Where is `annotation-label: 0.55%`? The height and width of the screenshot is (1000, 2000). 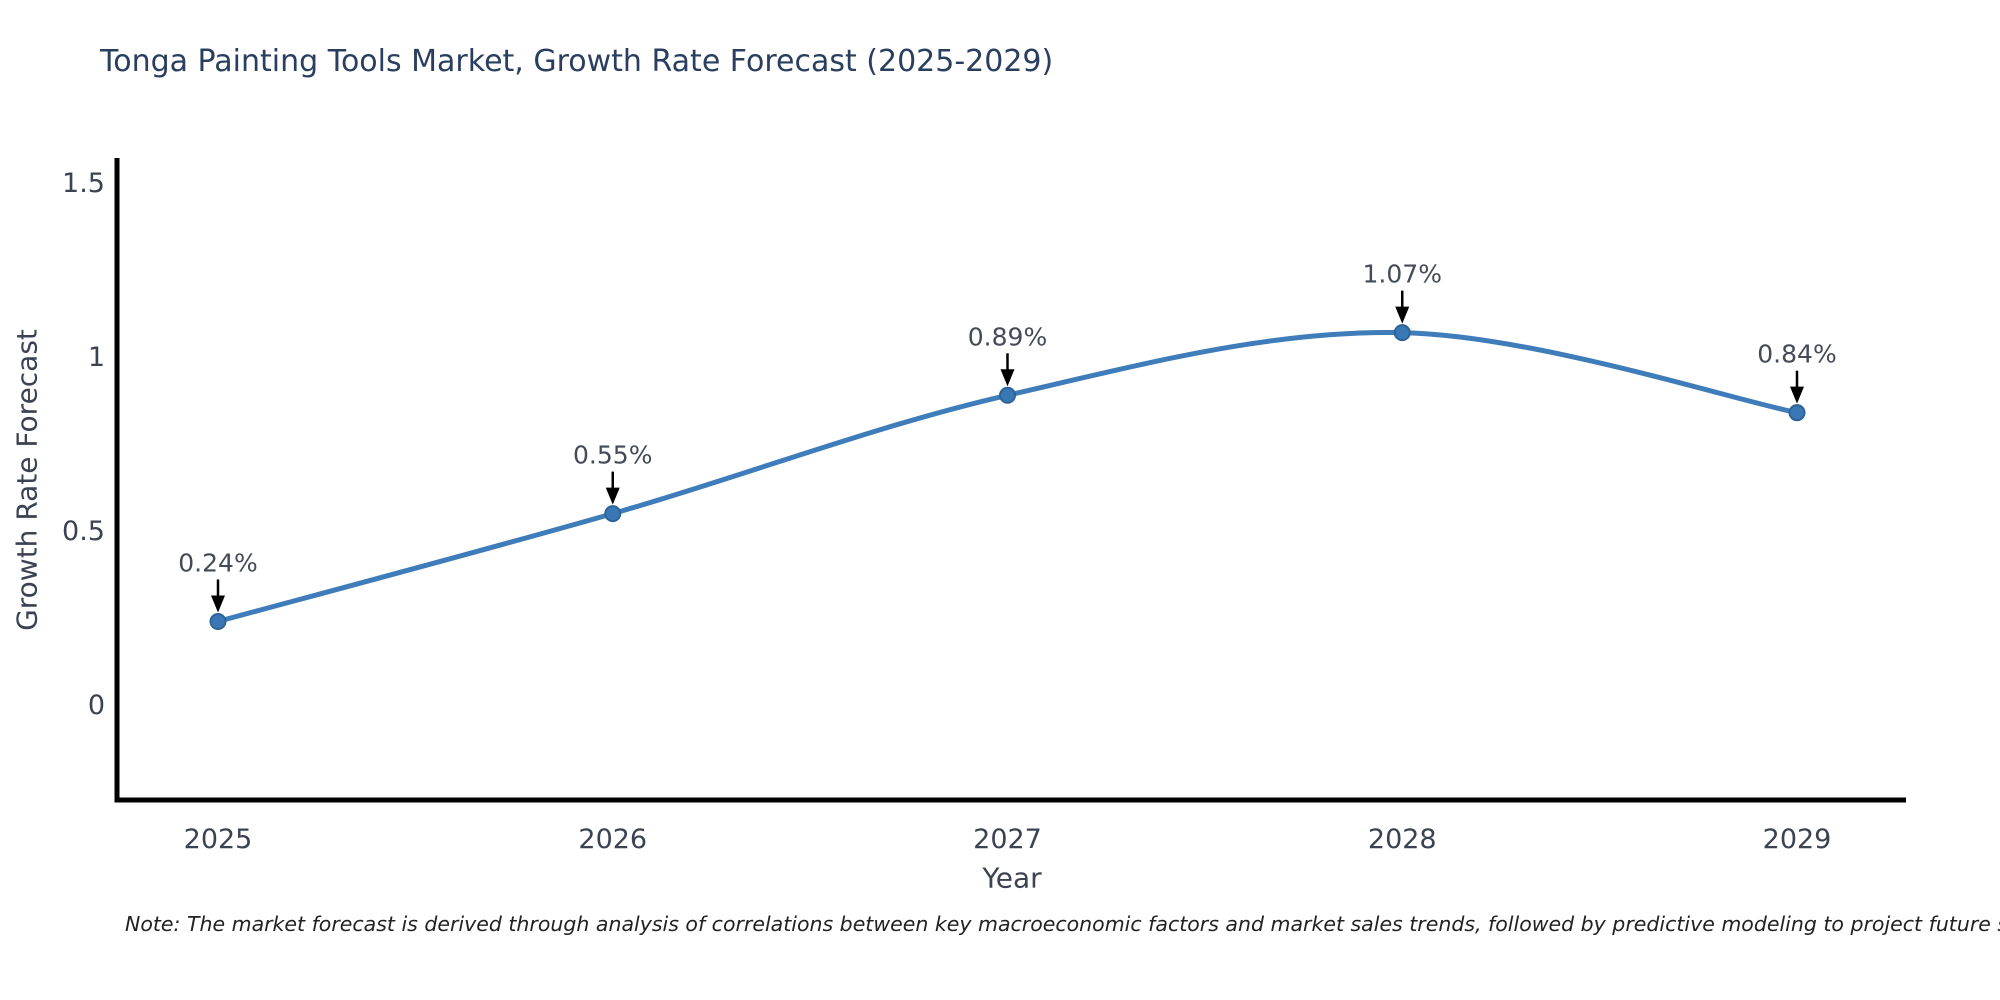 annotation-label: 0.55% is located at coordinates (612, 455).